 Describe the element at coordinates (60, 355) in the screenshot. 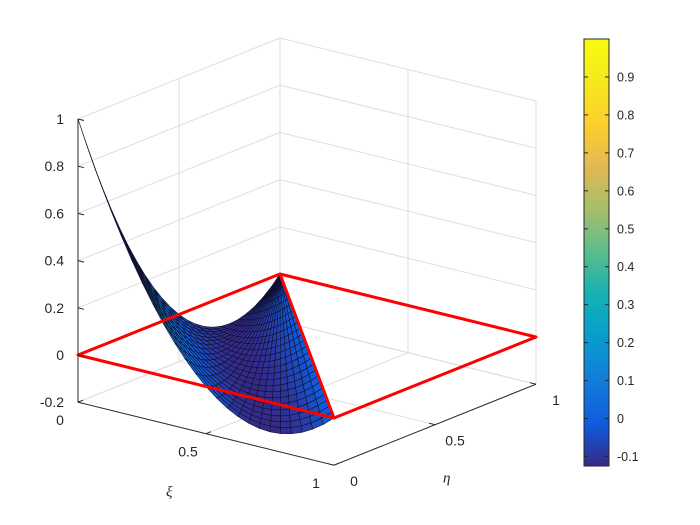

I see `z-tick-label: 0` at that location.